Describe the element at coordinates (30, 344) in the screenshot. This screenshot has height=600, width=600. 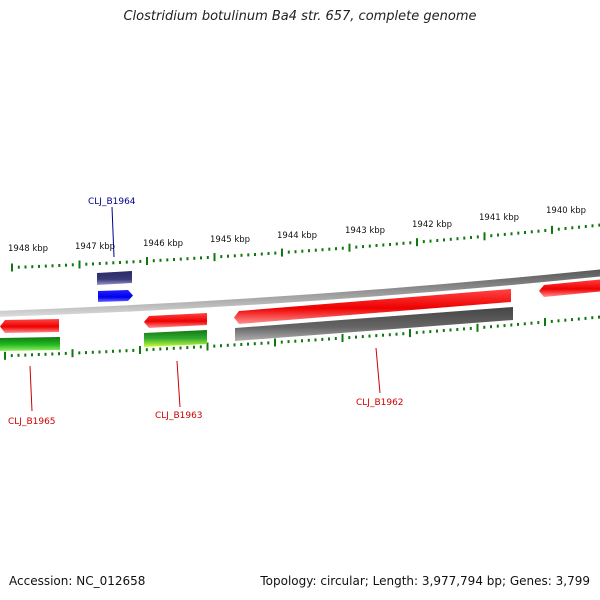
I see `gene-clj-b1965-feature` at that location.